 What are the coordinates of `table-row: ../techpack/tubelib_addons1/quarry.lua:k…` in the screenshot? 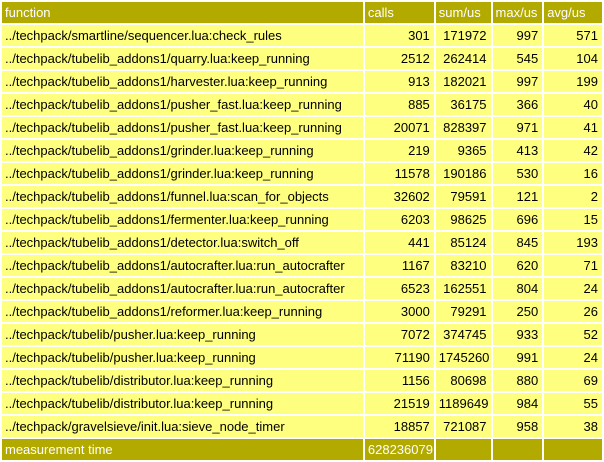 It's located at (302, 58).